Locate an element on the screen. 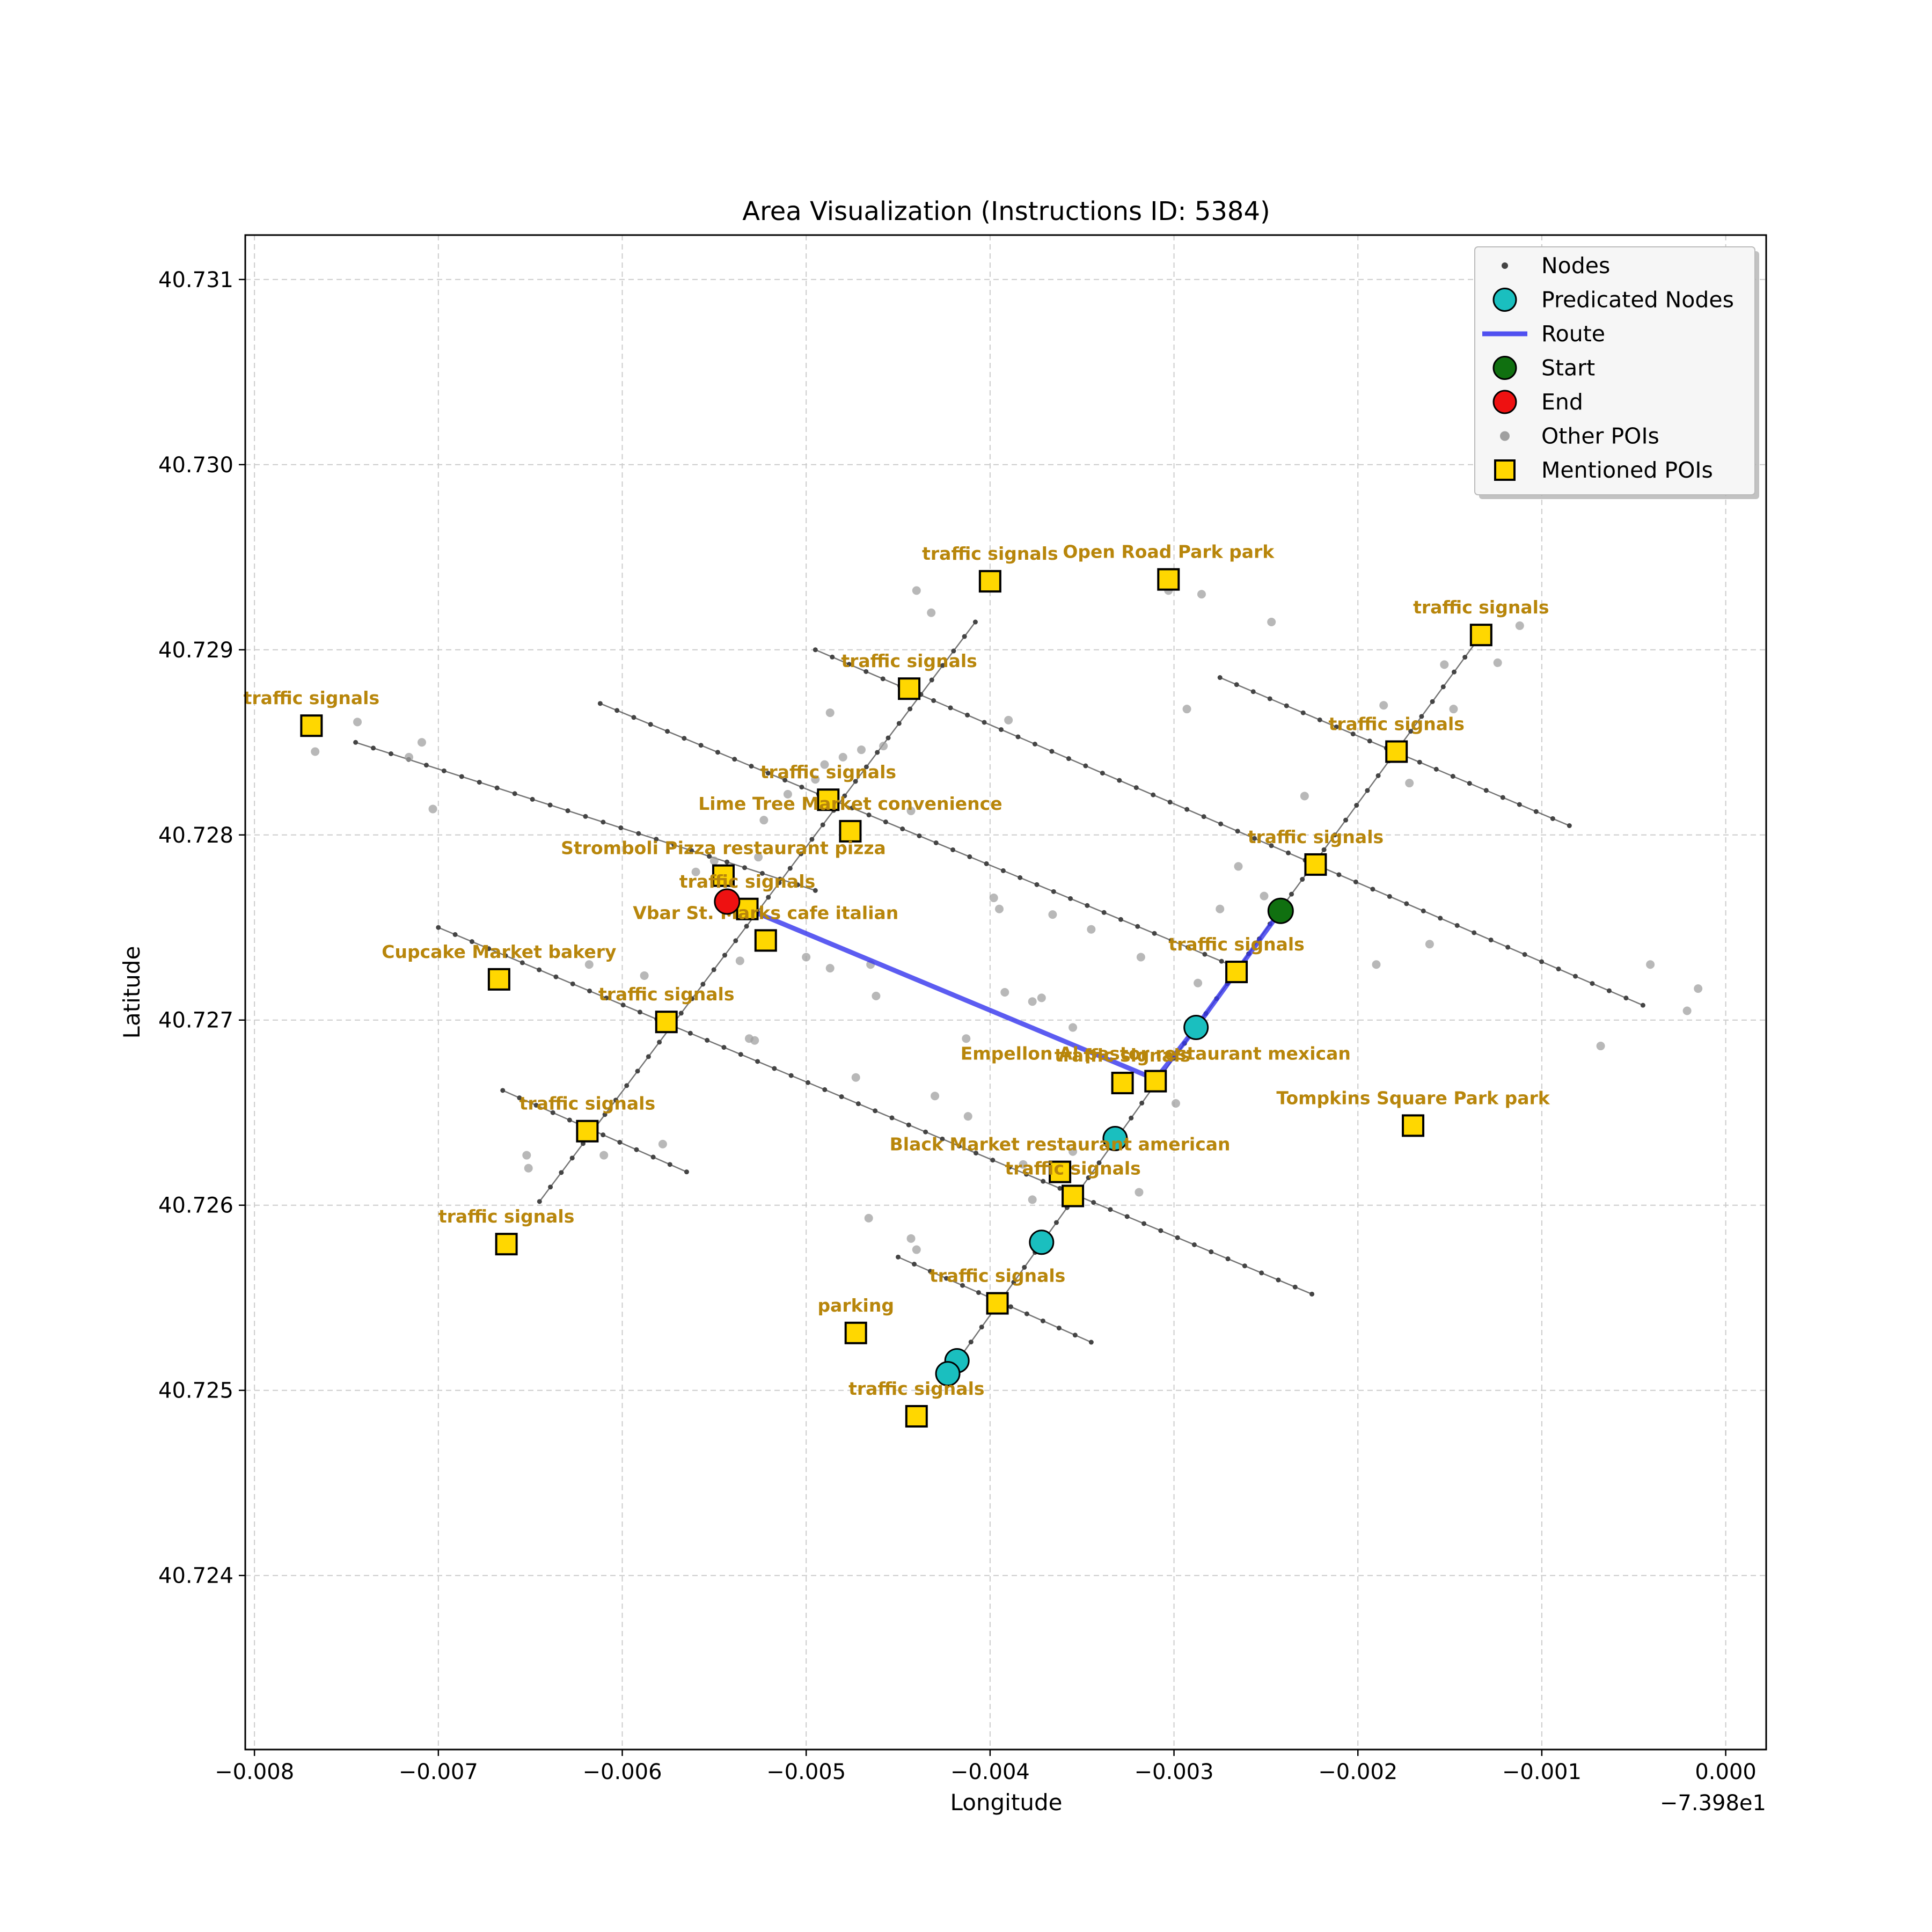  y-tick-label: 40.731 is located at coordinates (195, 280).